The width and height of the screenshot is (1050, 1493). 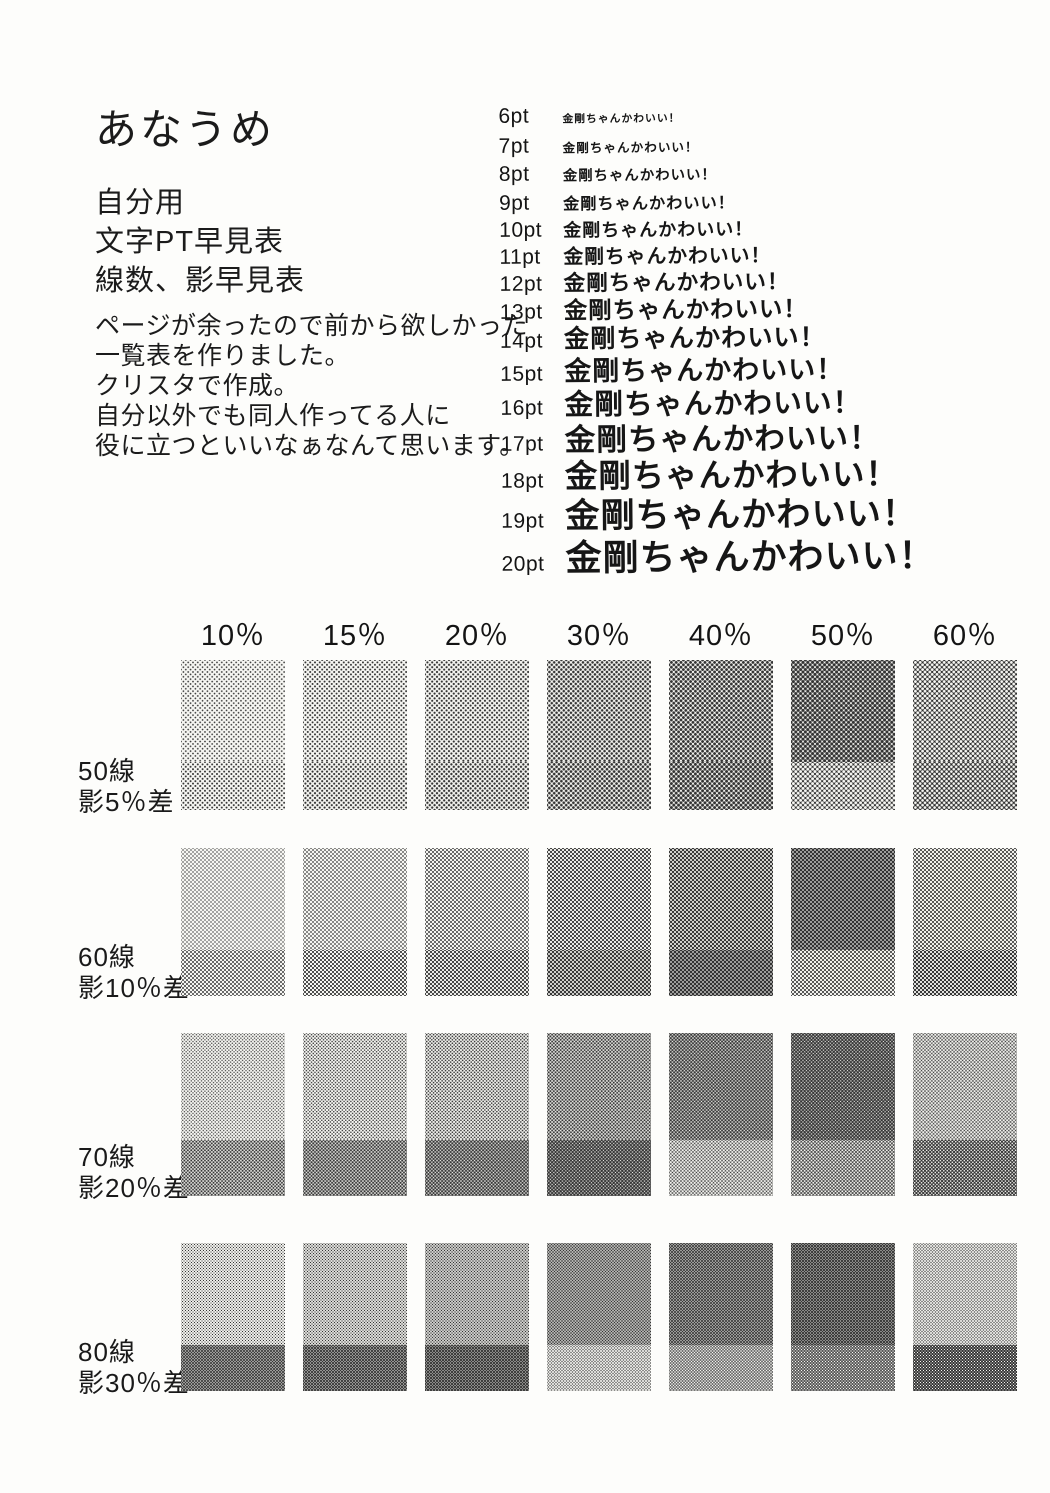 What do you see at coordinates (107, 1157) in the screenshot?
I see `line-count-label: 70線` at bounding box center [107, 1157].